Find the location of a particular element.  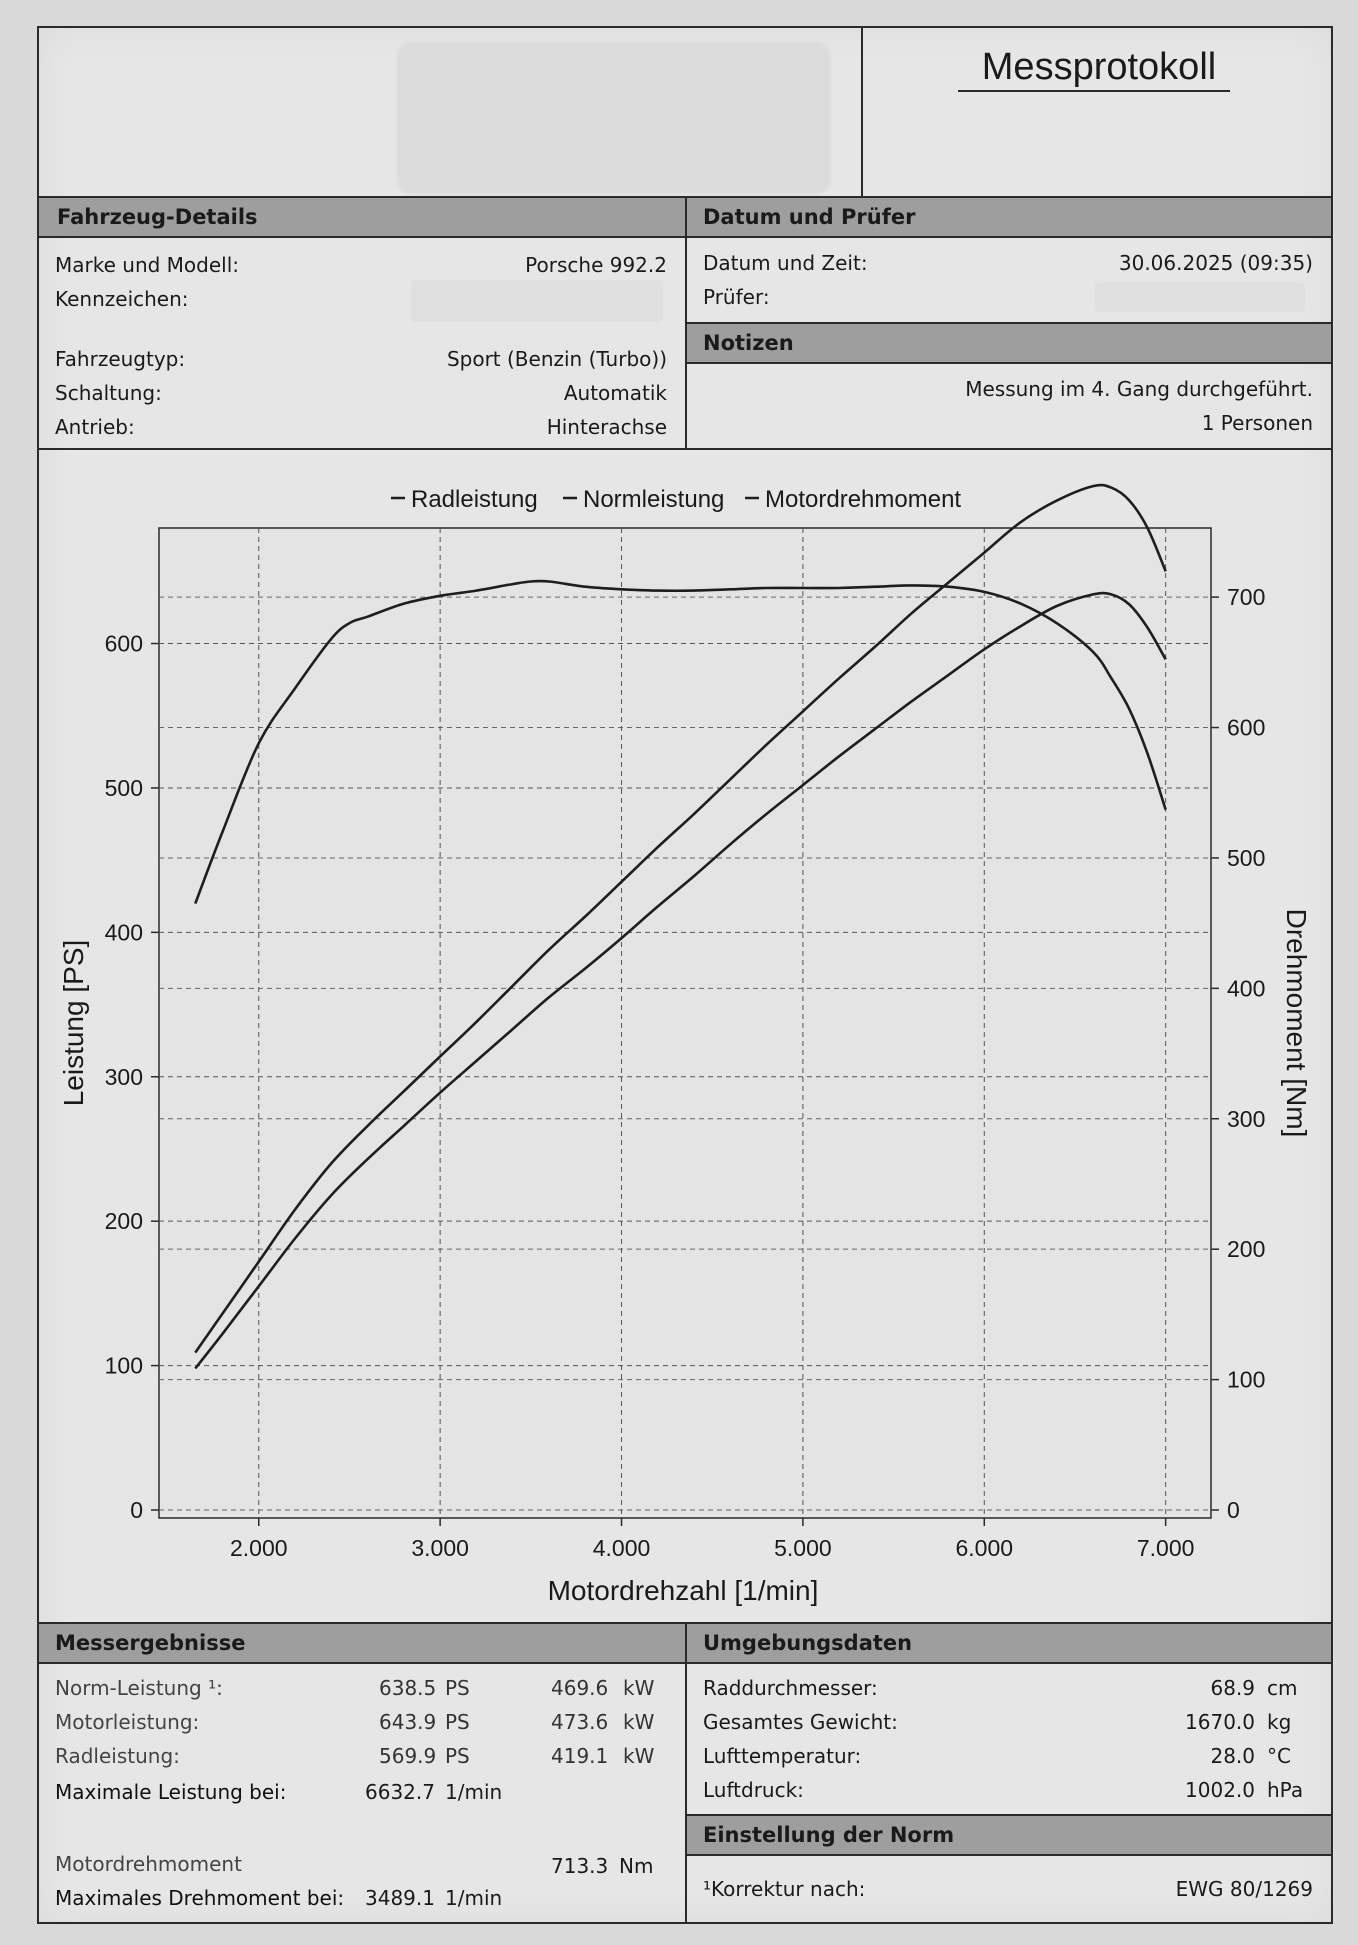

y2-tick-label: 700 is located at coordinates (1246, 597).